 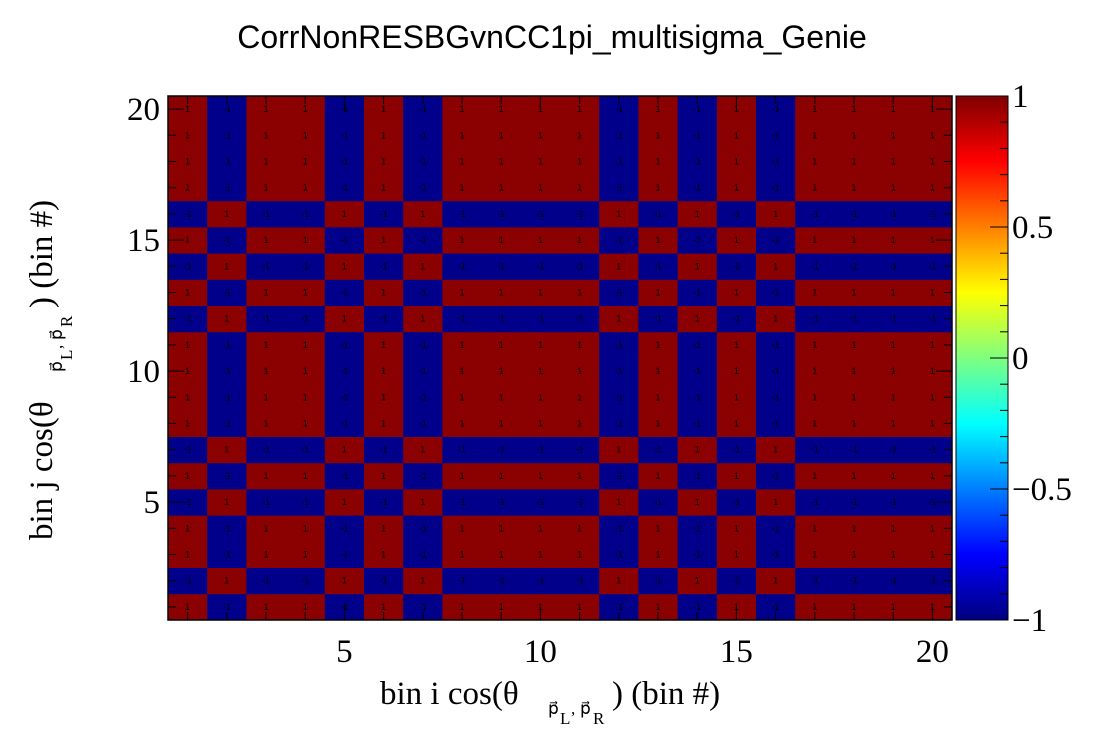 What do you see at coordinates (66, 355) in the screenshot?
I see `y-axis-label-sub1b: L` at bounding box center [66, 355].